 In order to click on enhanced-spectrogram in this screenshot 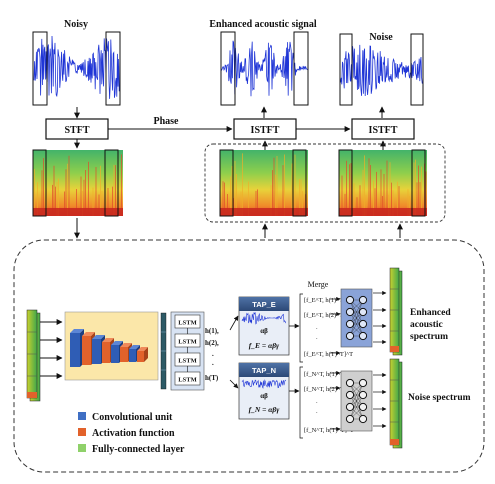, I will do `click(263, 183)`.